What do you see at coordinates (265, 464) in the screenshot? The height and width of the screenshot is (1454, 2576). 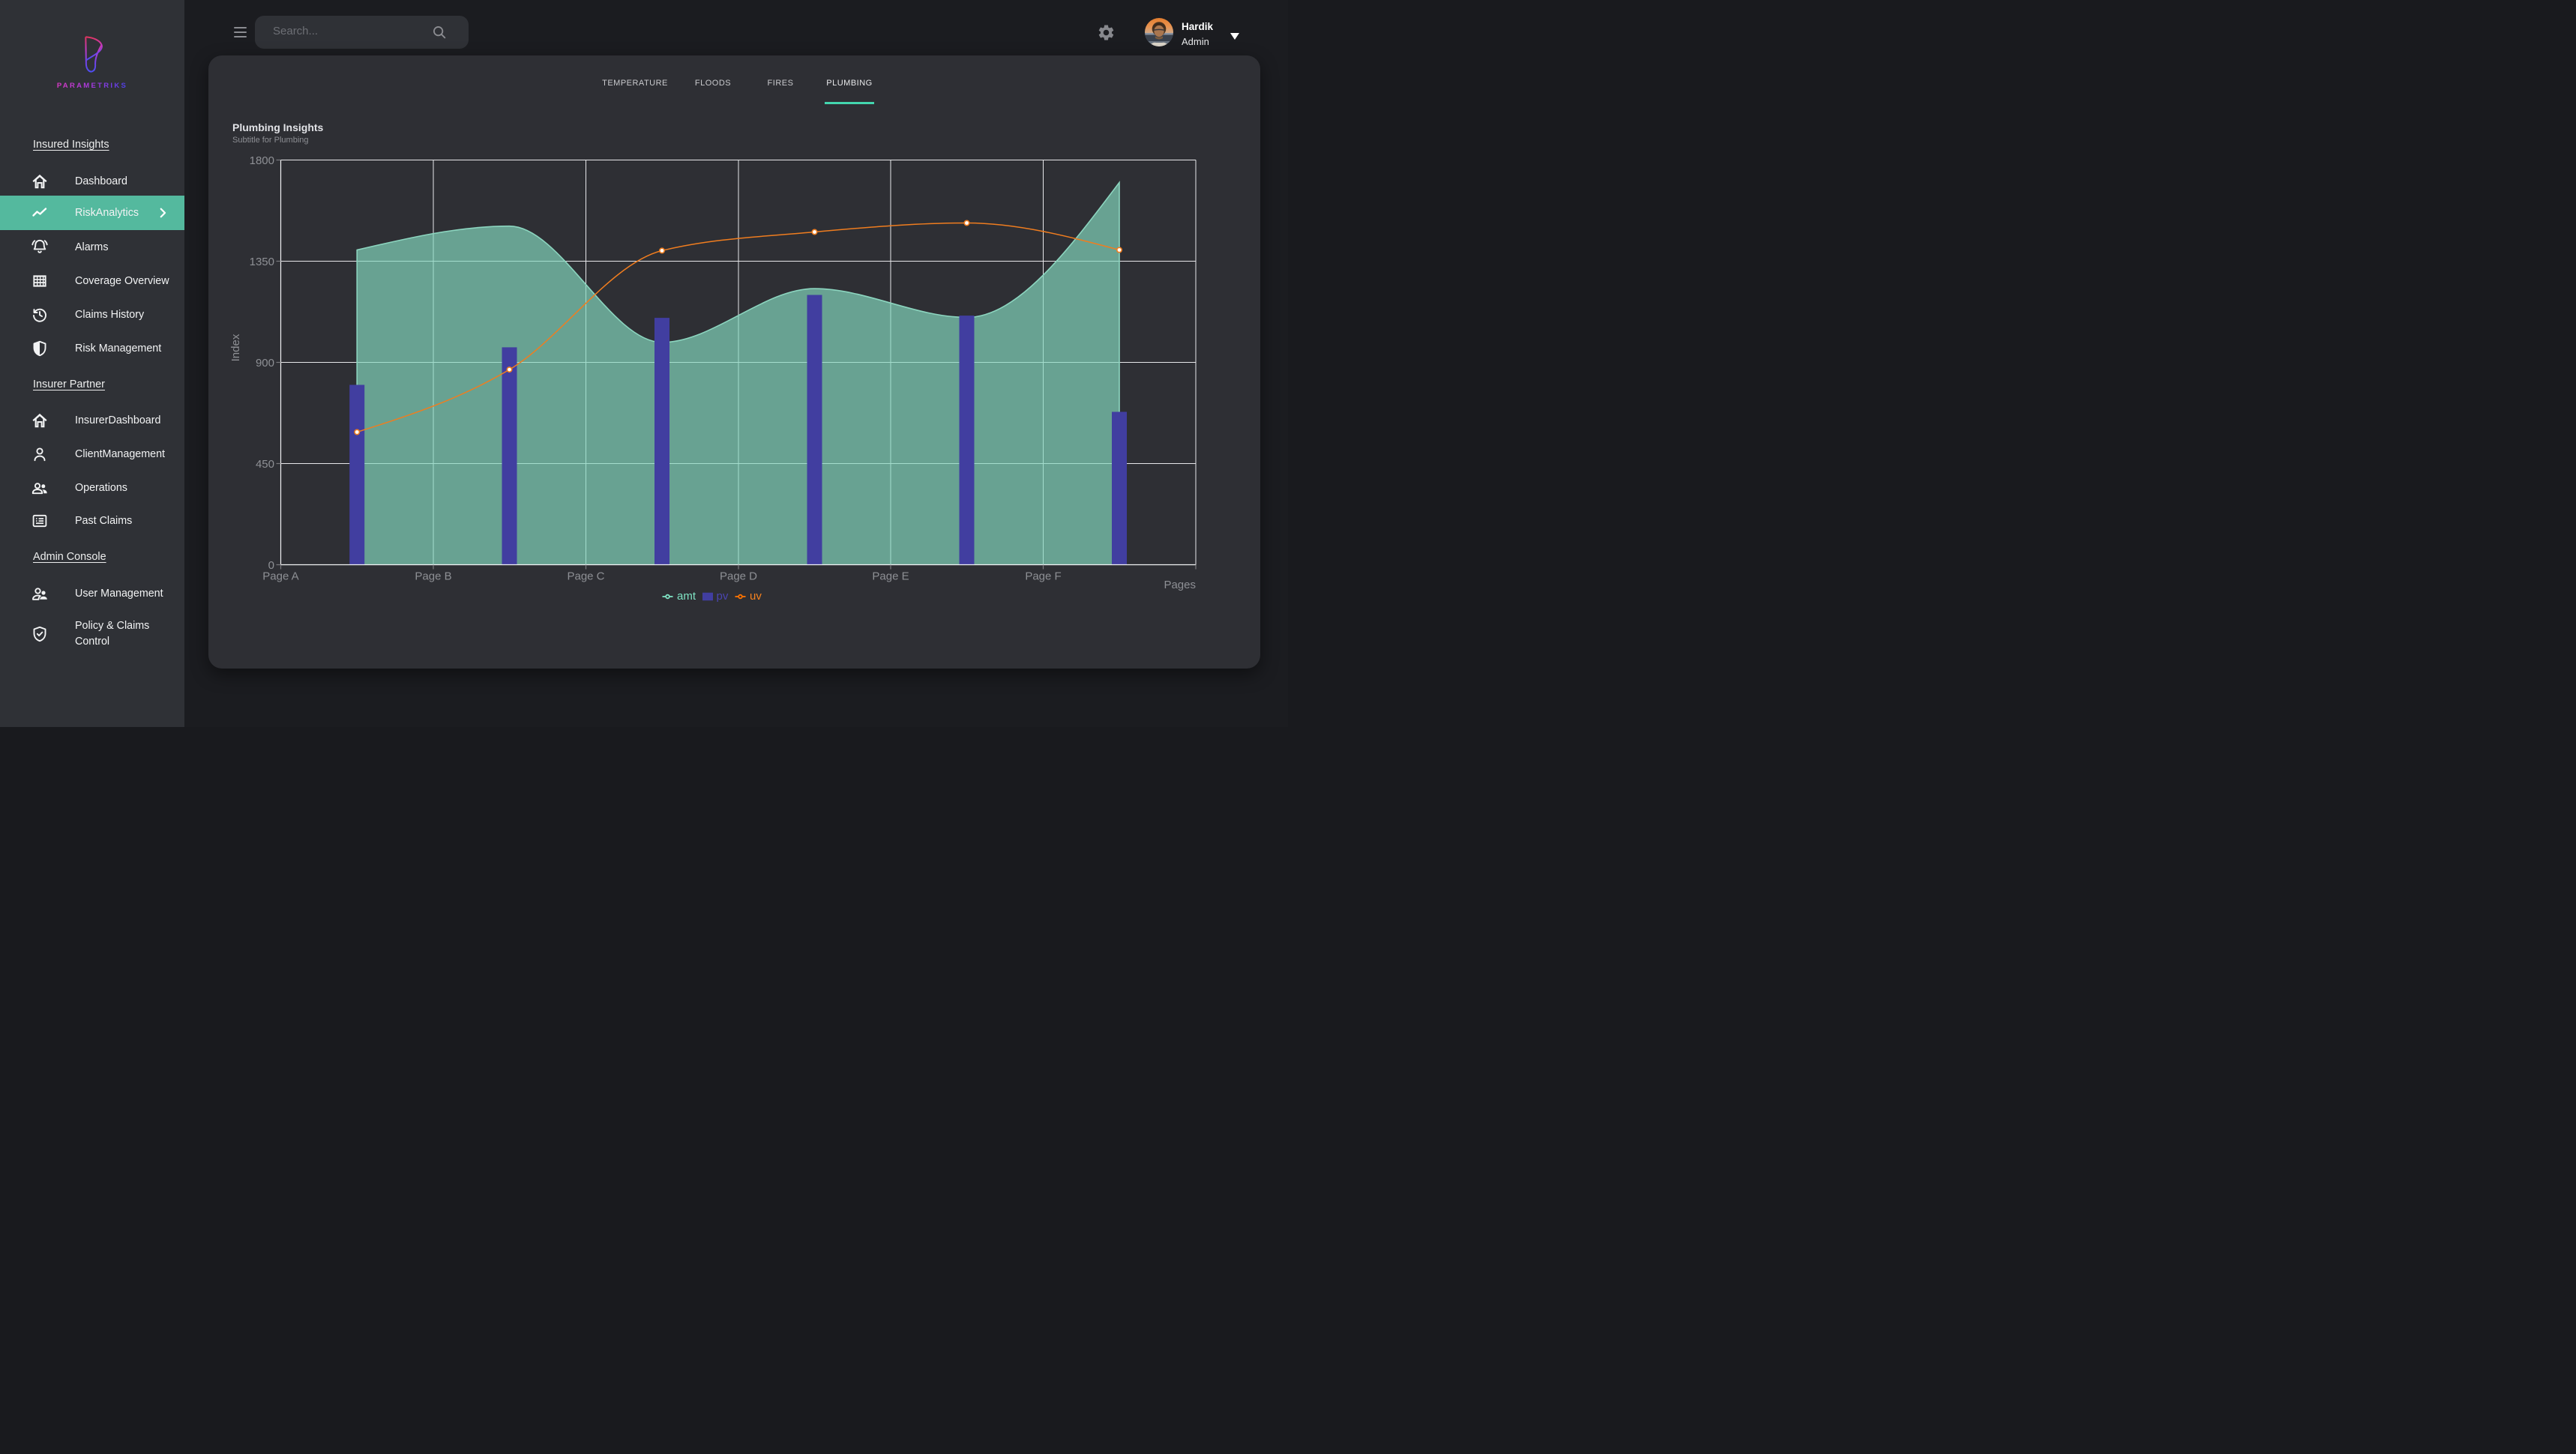 I see `svg-text: 450` at bounding box center [265, 464].